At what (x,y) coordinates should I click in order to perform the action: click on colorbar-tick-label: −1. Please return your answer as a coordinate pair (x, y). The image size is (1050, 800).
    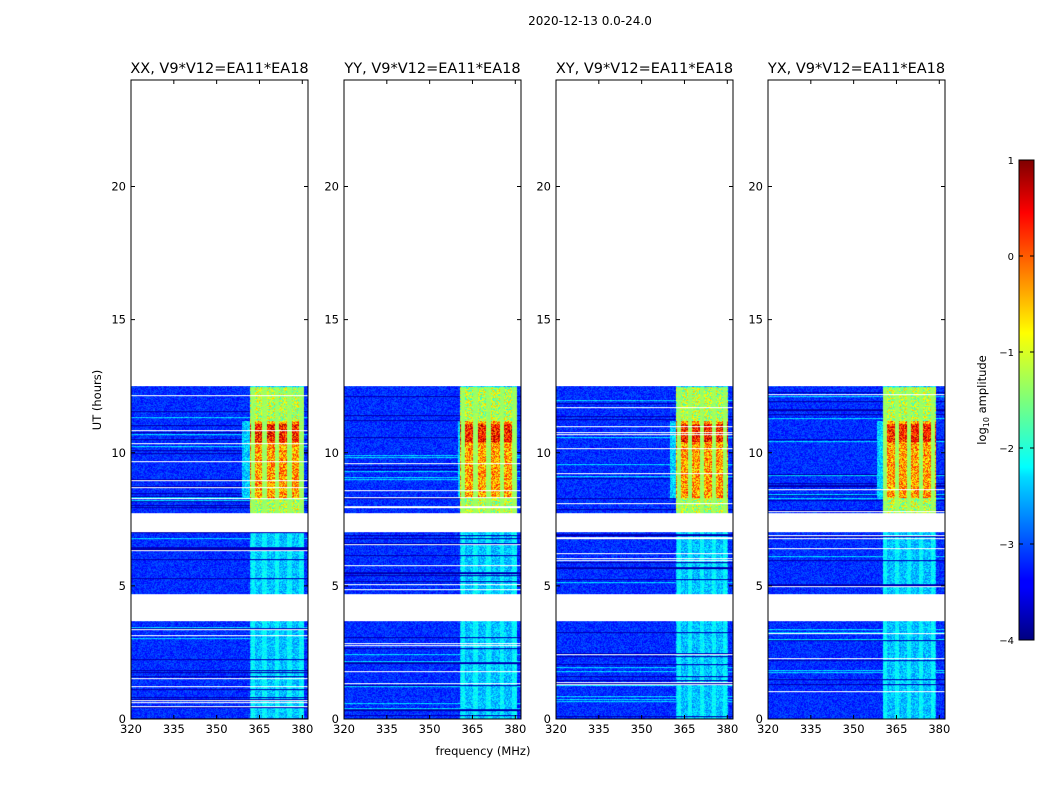
    Looking at the image, I should click on (1006, 353).